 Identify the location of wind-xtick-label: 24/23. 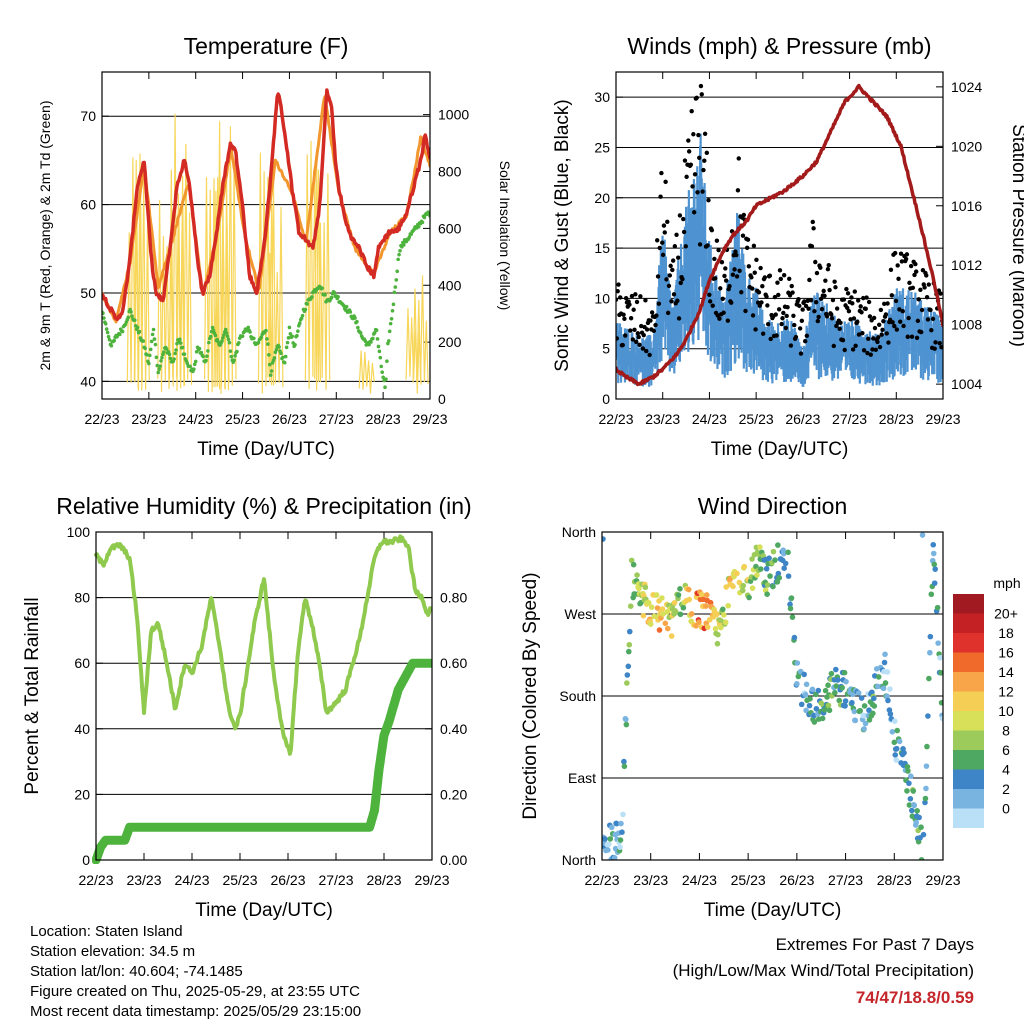
(709, 419).